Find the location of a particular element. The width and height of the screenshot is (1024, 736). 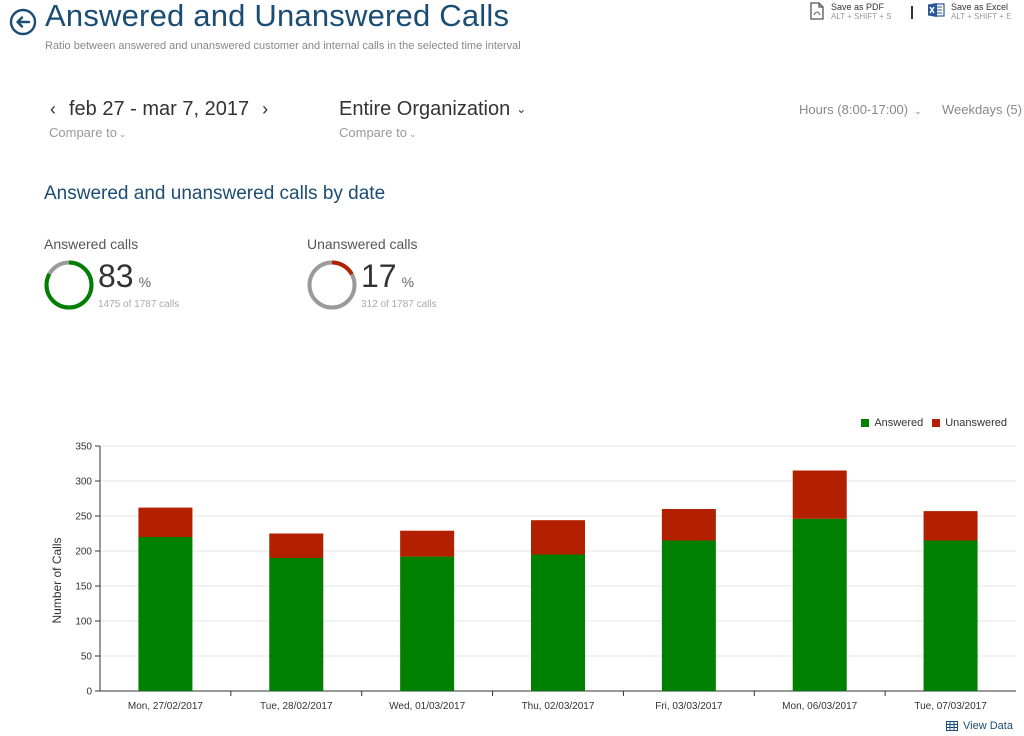

y-tick-label: 250 is located at coordinates (83, 517).